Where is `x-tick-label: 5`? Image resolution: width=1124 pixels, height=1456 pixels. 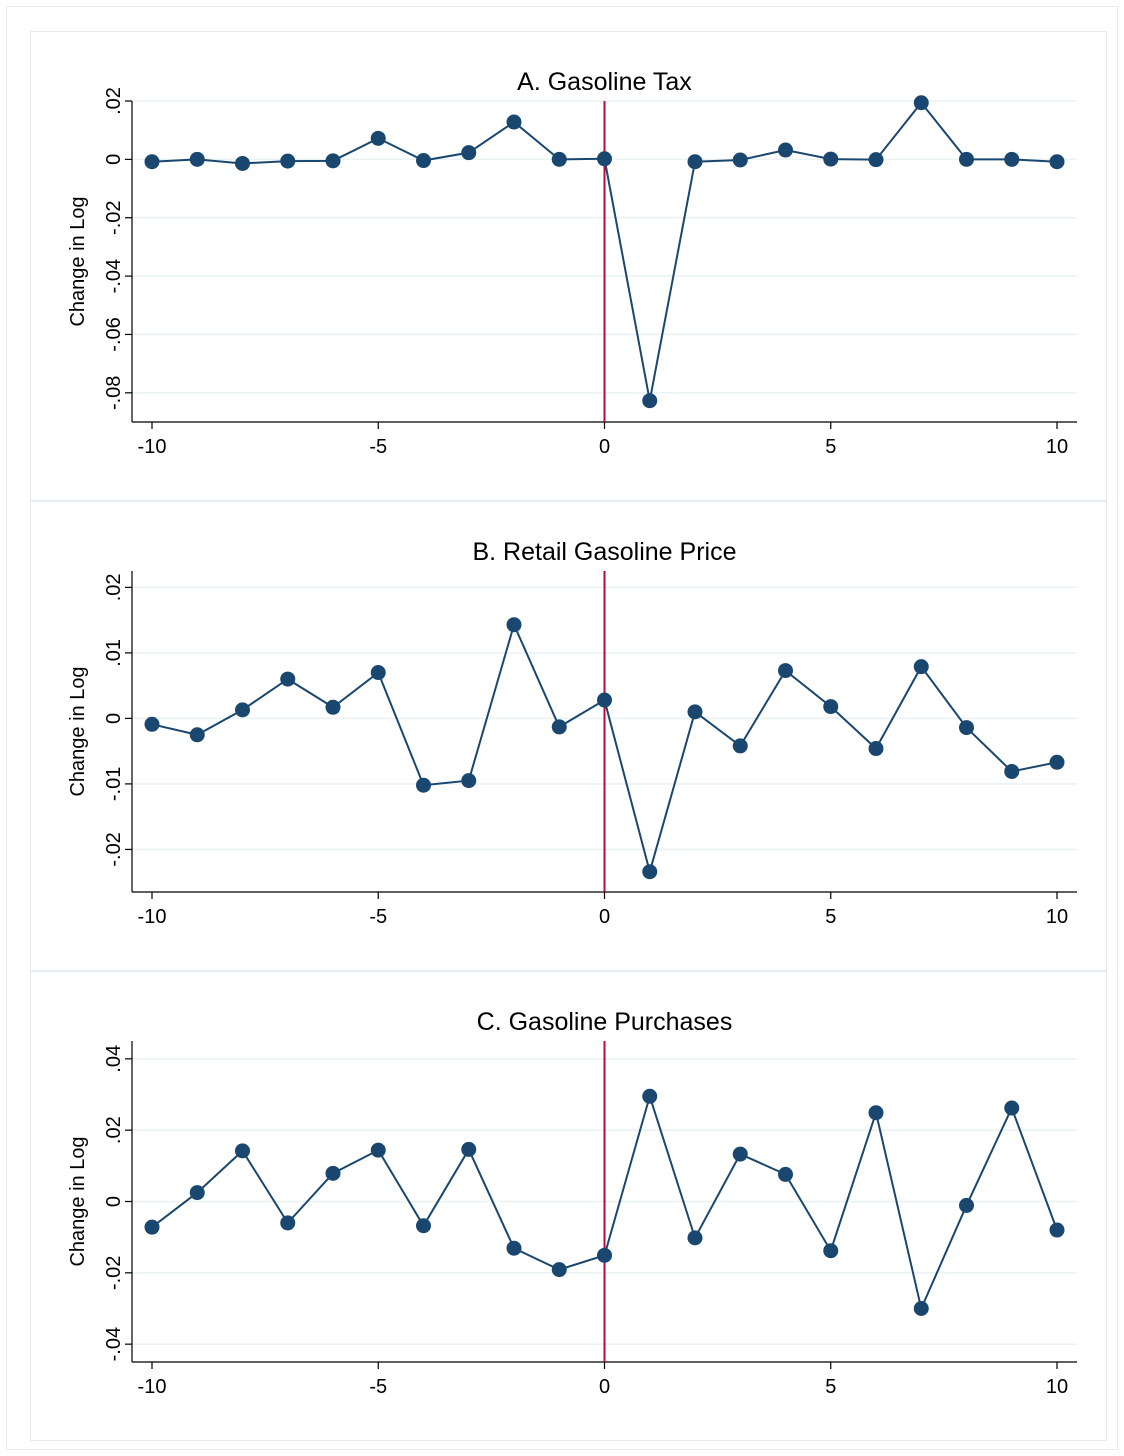 x-tick-label: 5 is located at coordinates (830, 917).